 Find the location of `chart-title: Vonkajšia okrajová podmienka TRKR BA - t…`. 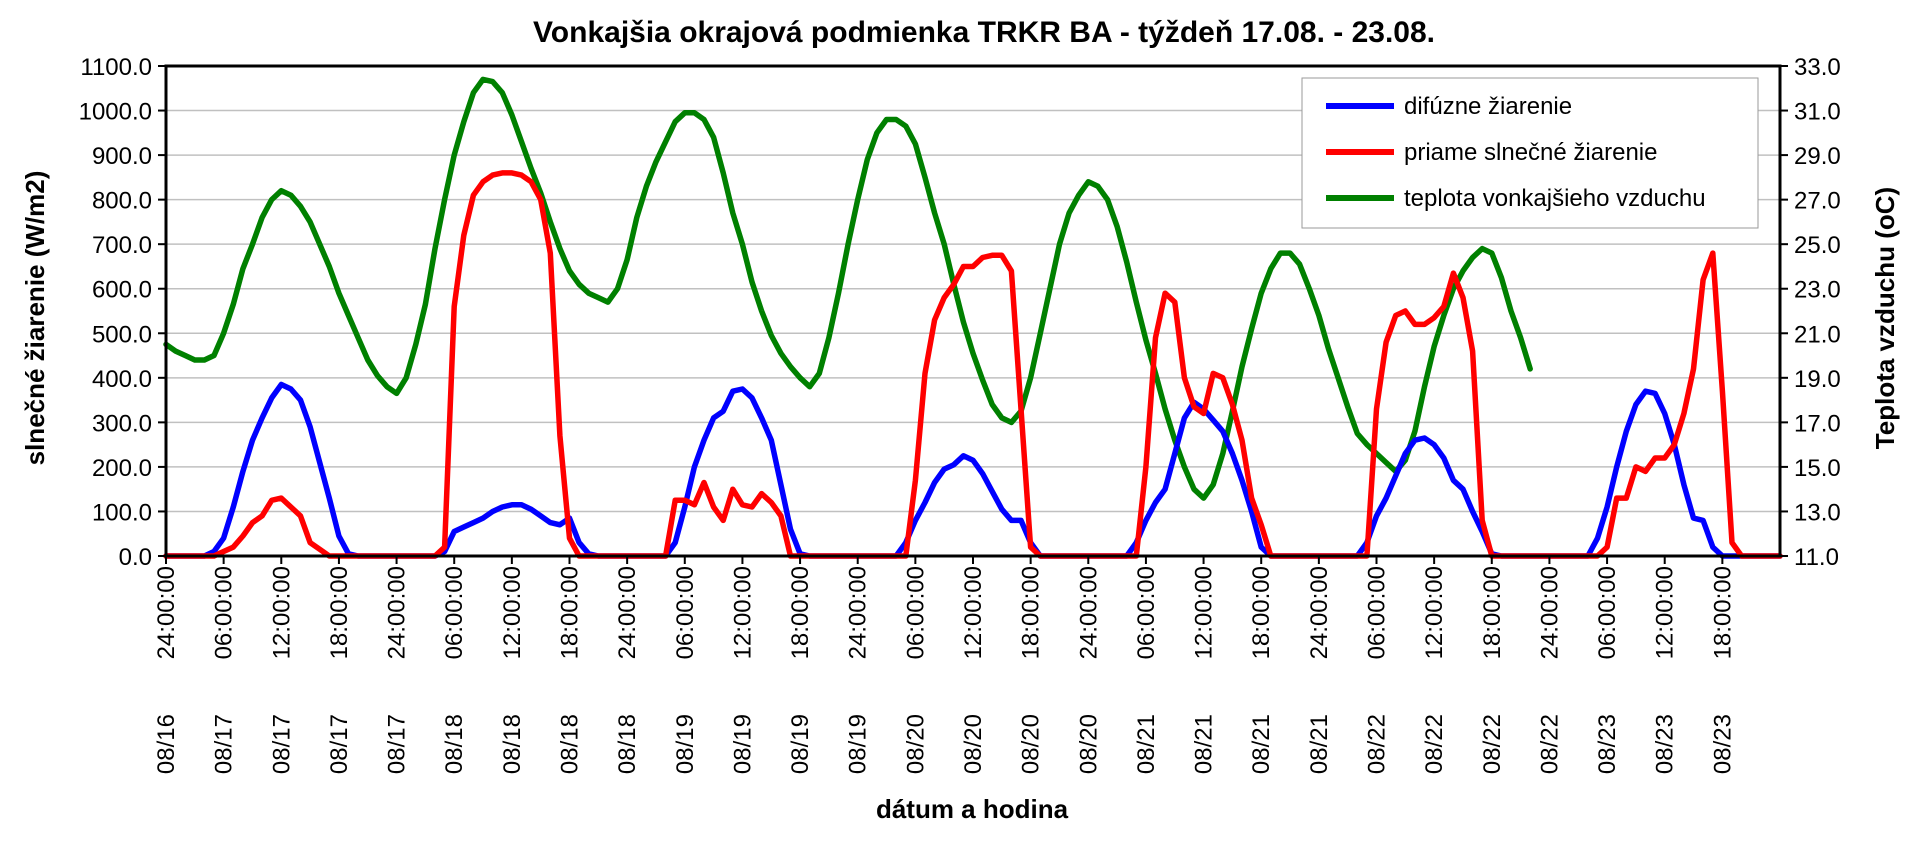

chart-title: Vonkajšia okrajová podmienka TRKR BA - t… is located at coordinates (984, 32).